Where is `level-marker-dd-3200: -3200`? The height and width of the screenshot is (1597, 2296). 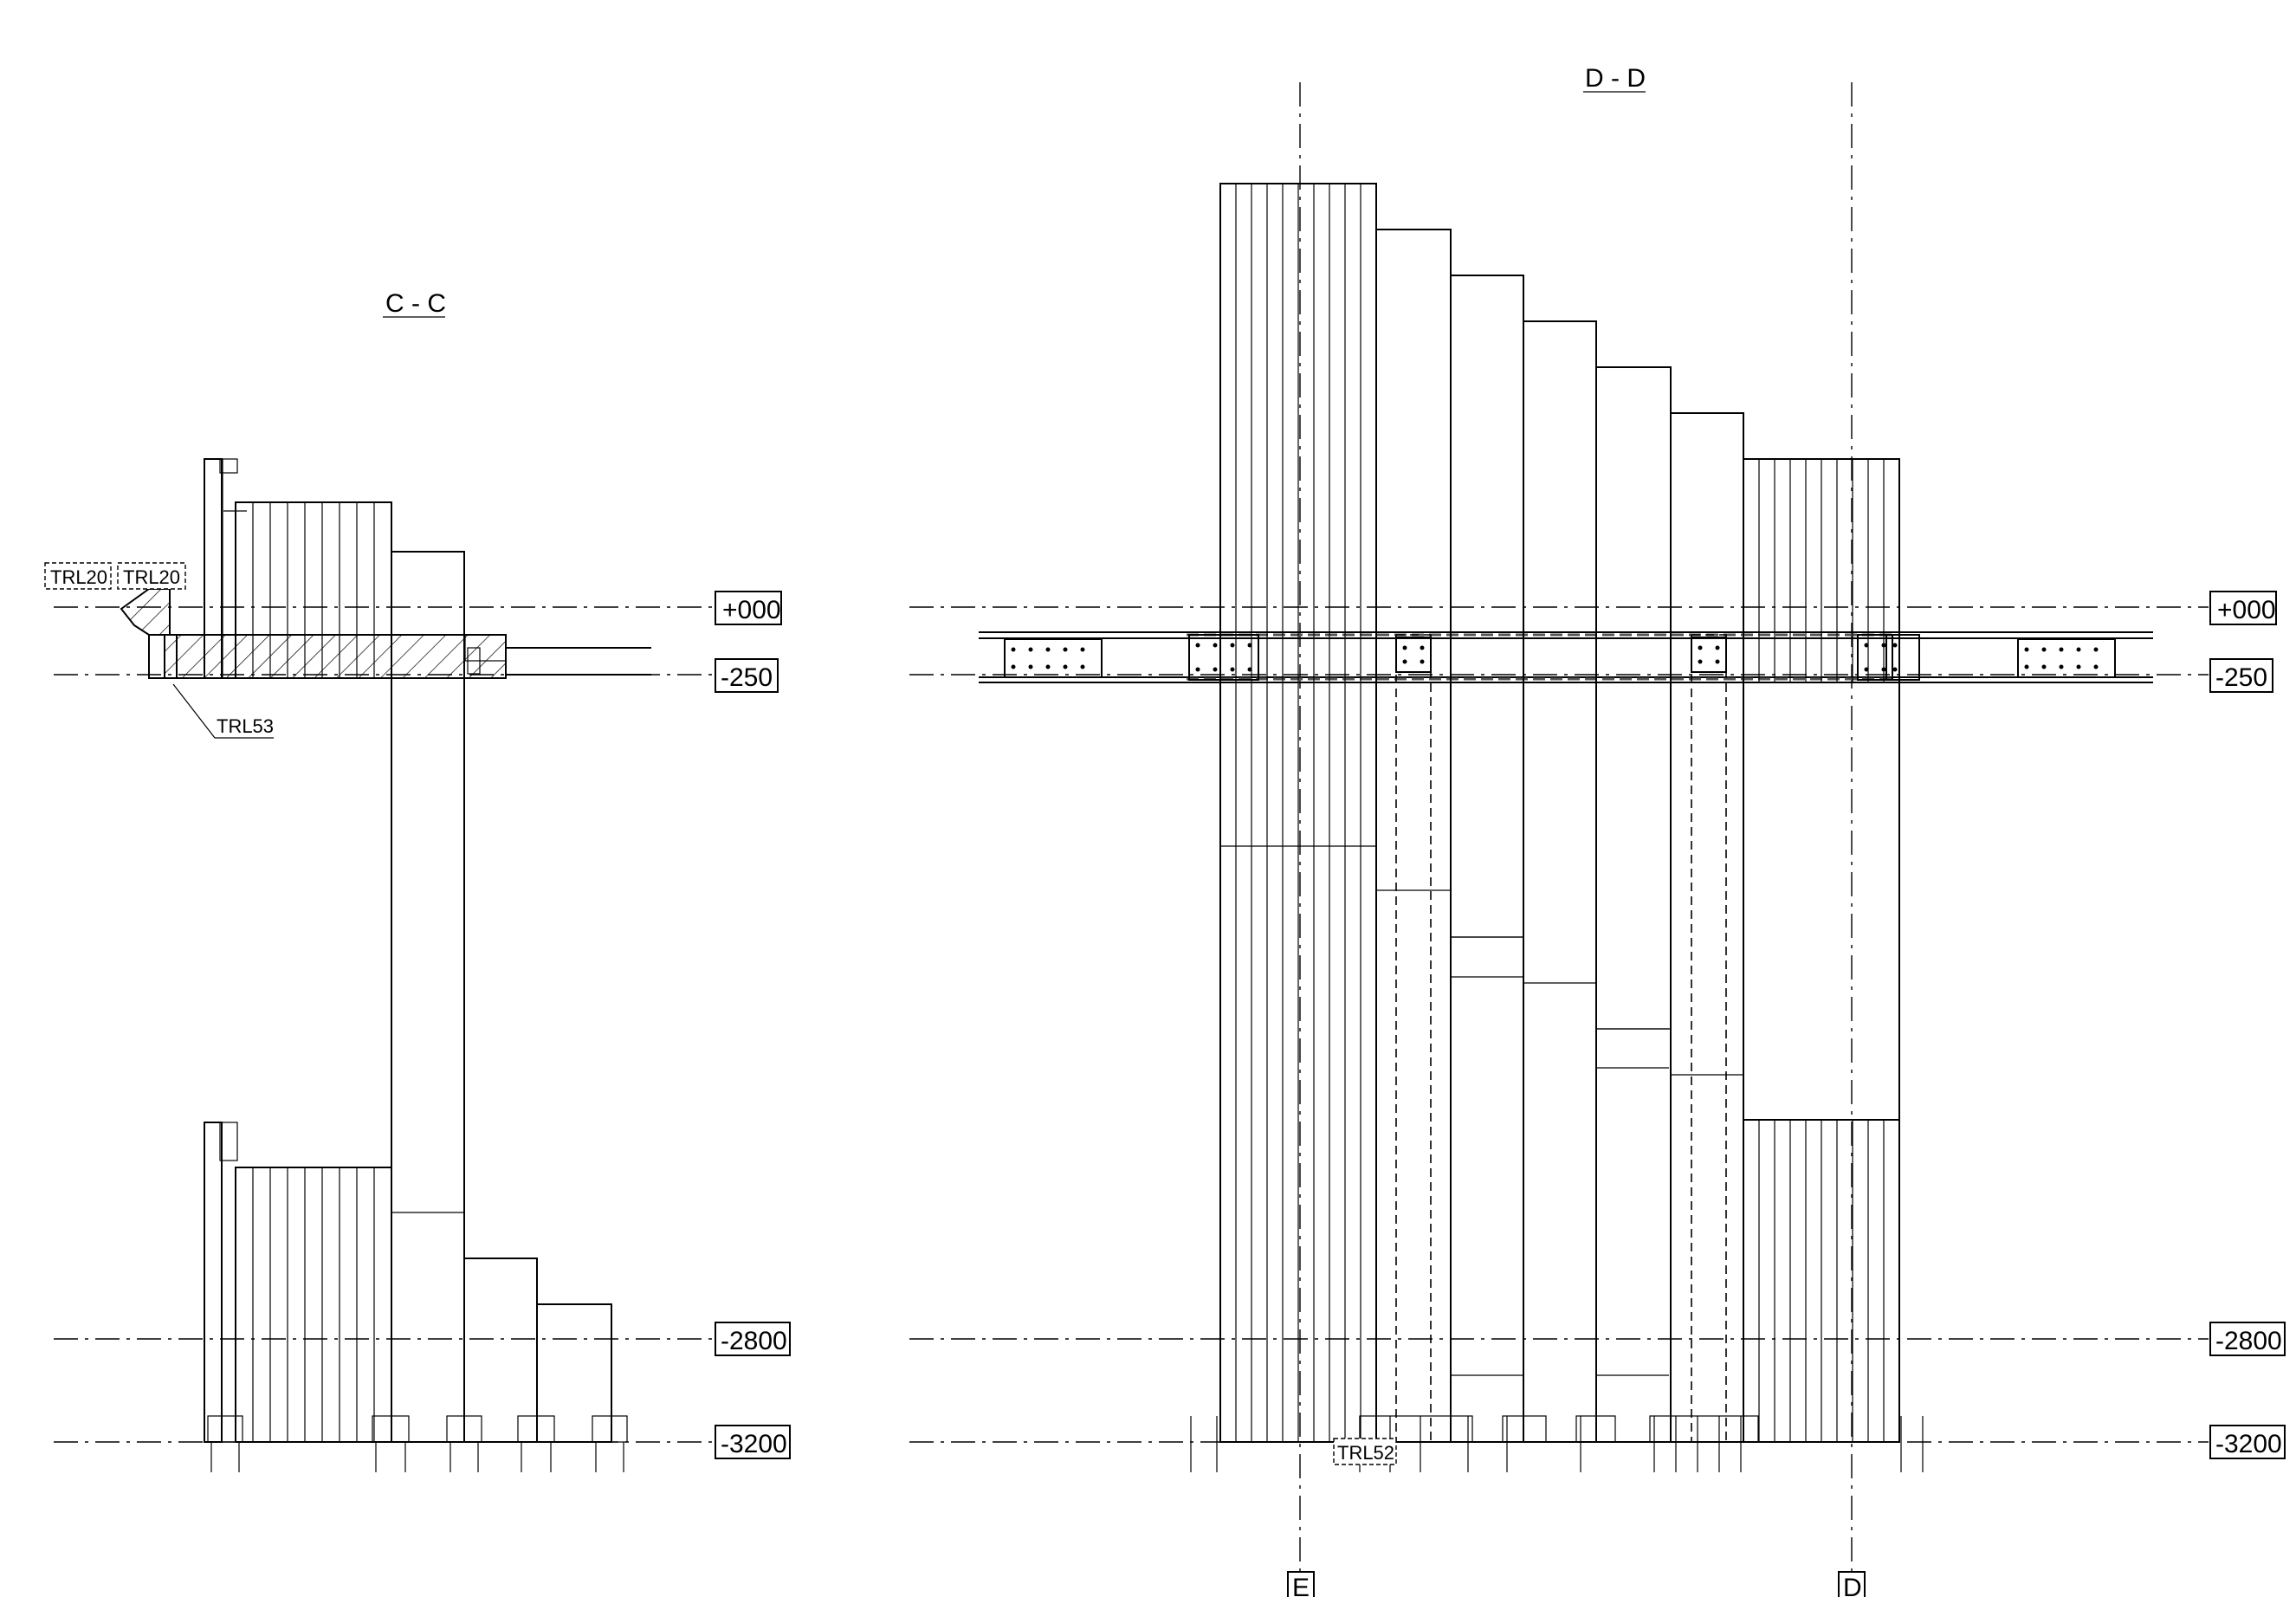
level-marker-dd-3200: -3200 is located at coordinates (2247, 1442).